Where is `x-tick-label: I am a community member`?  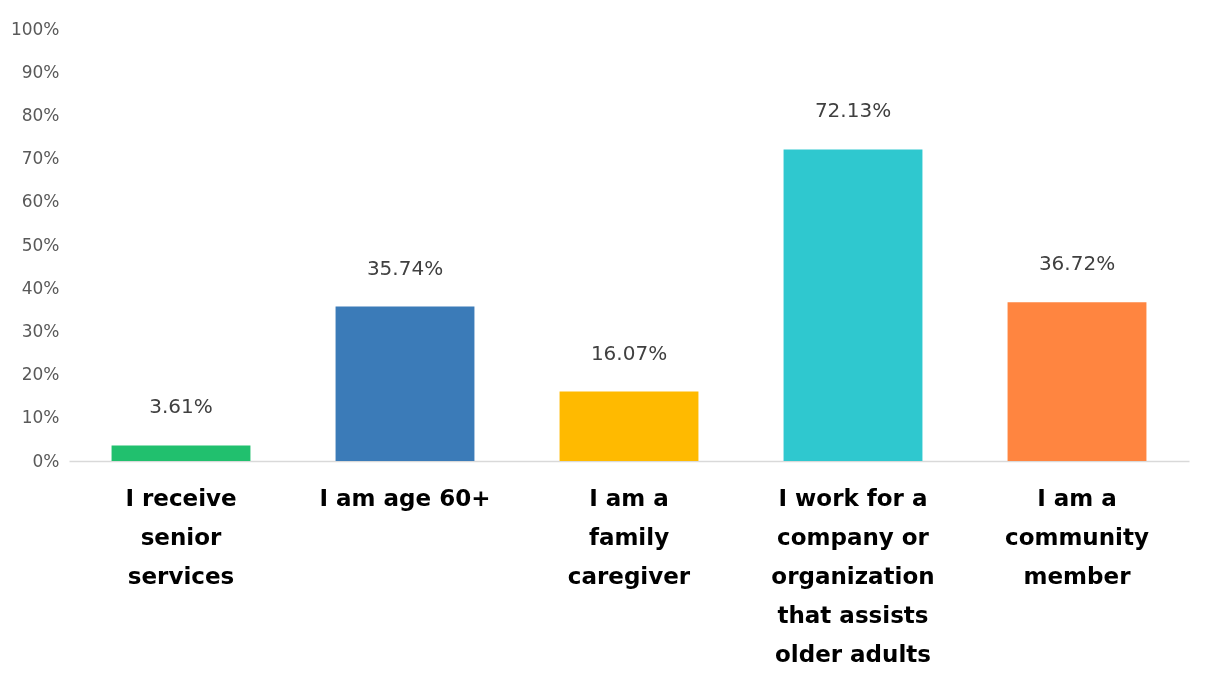 x-tick-label: I am a community member is located at coordinates (1077, 536).